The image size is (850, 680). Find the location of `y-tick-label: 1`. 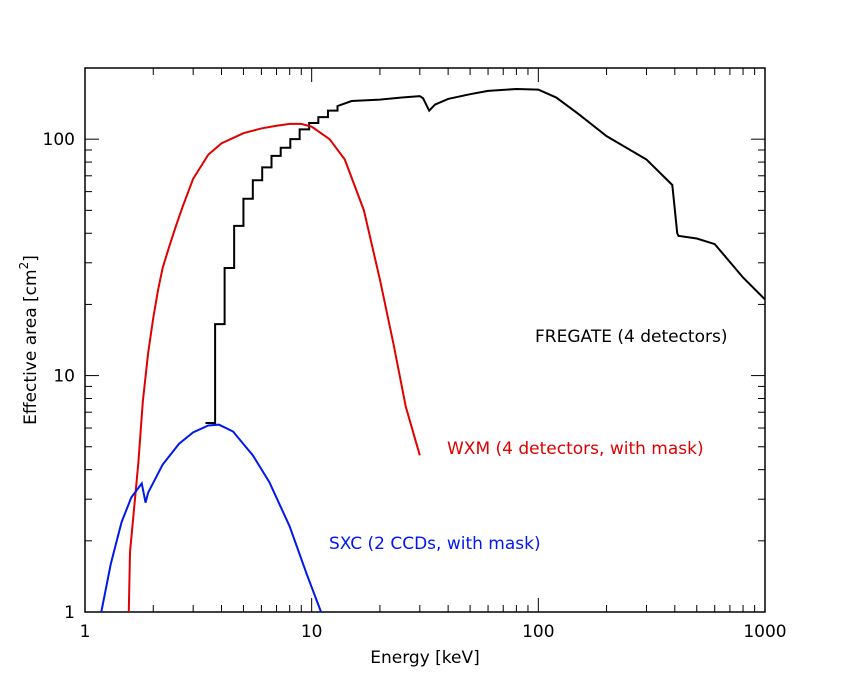

y-tick-label: 1 is located at coordinates (69, 613).